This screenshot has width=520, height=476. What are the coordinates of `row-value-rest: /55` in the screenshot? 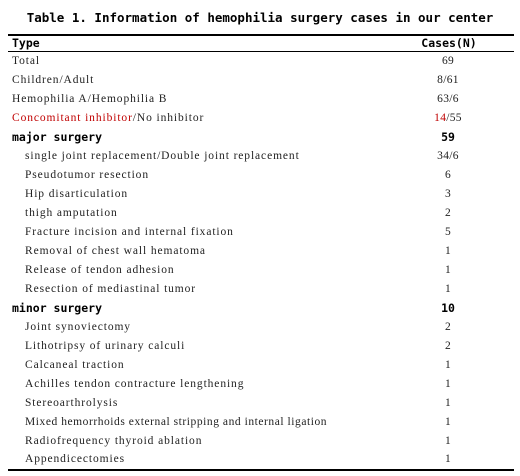 It's located at (454, 118).